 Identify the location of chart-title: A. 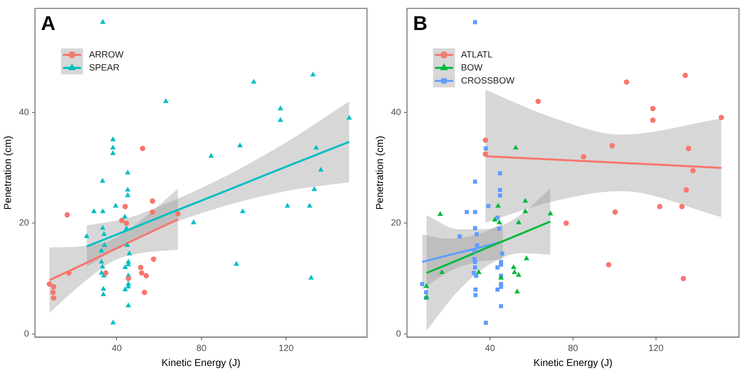
(48, 23).